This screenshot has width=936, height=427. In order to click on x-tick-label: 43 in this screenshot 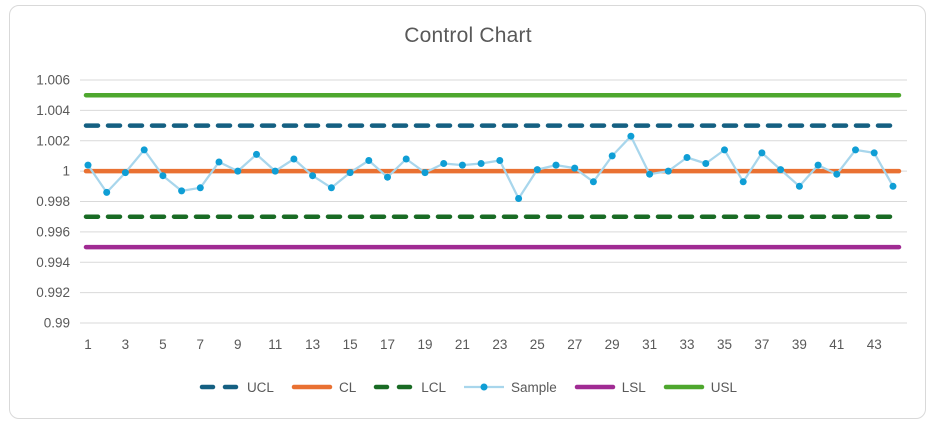, I will do `click(874, 344)`.